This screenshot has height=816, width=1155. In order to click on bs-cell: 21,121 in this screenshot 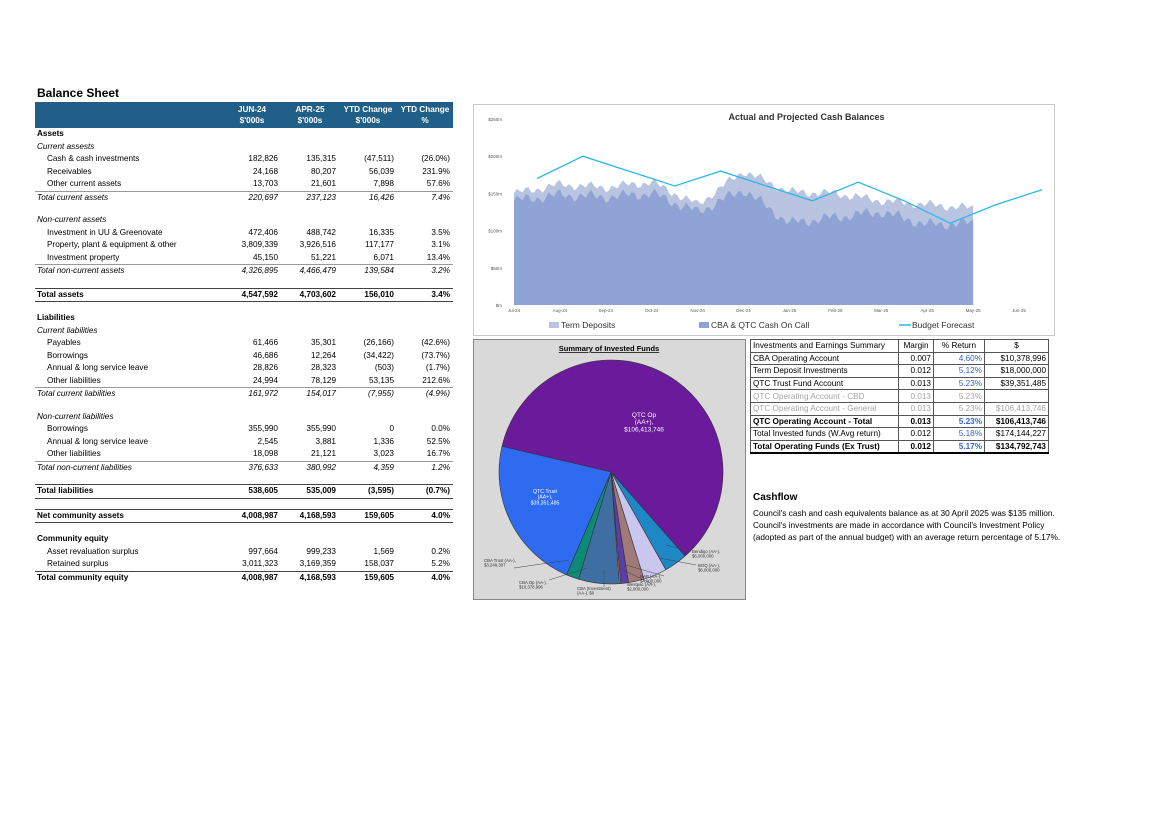, I will do `click(323, 454)`.